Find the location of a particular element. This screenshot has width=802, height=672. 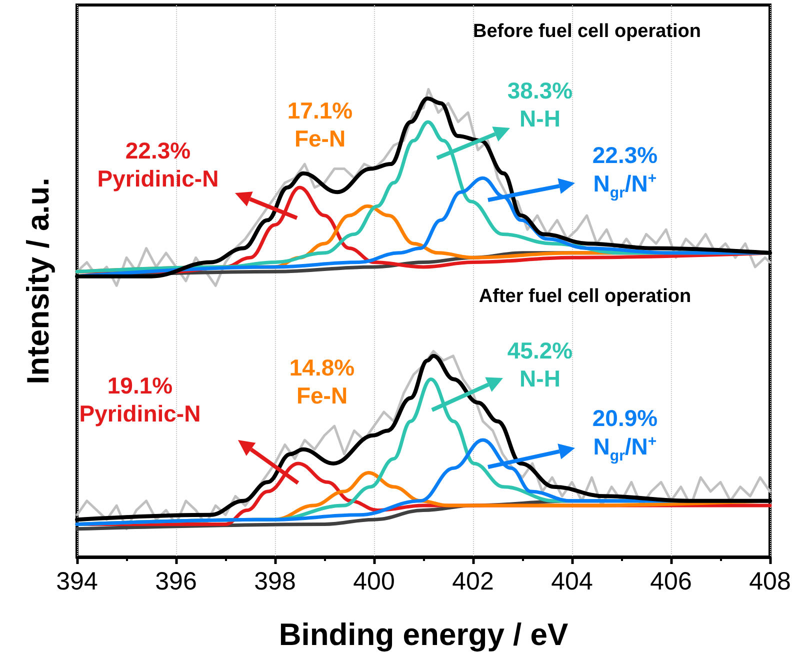

x-tick-label: 394 is located at coordinates (77, 582).